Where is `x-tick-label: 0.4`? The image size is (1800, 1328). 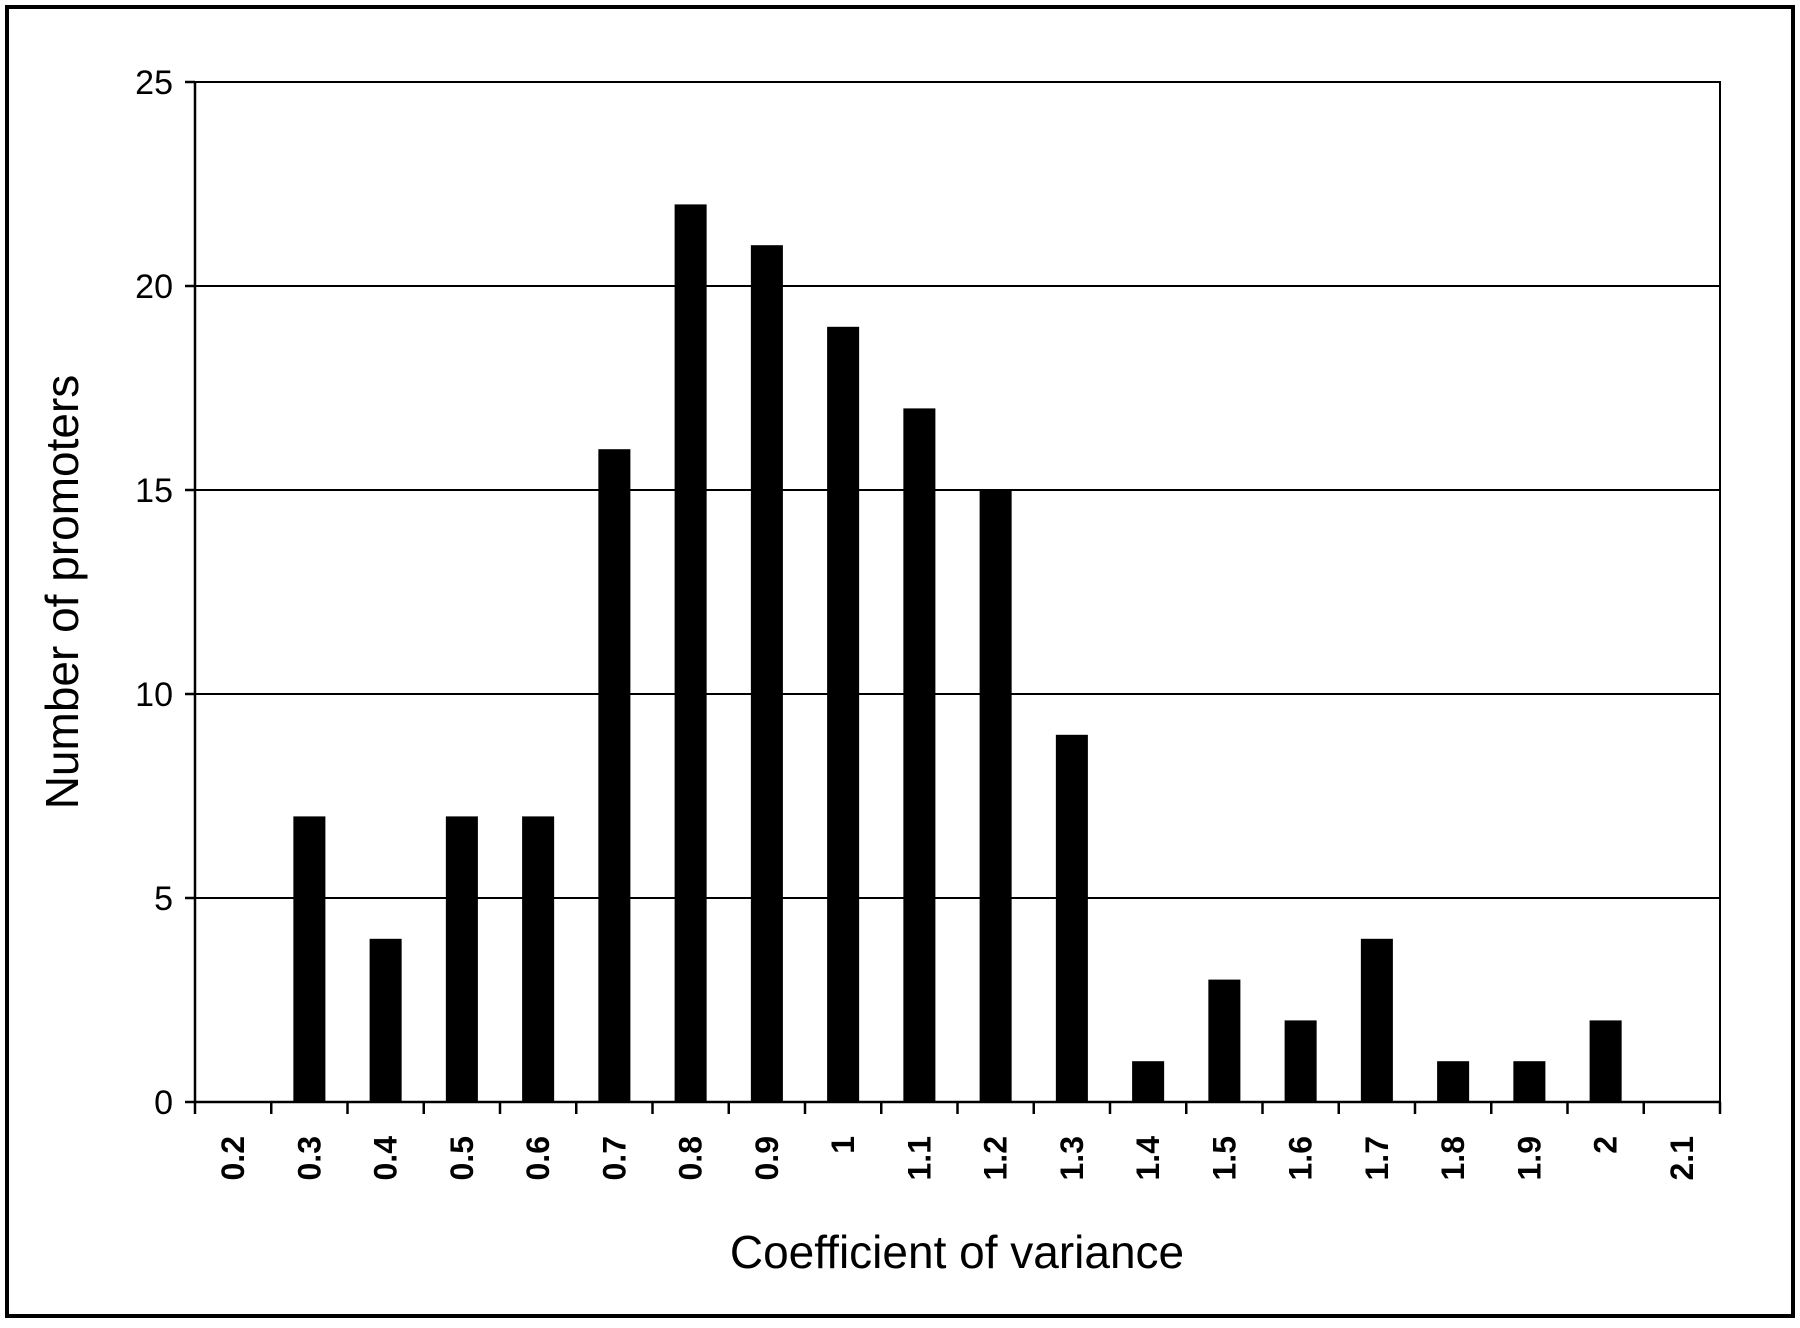
x-tick-label: 0.4 is located at coordinates (386, 1158).